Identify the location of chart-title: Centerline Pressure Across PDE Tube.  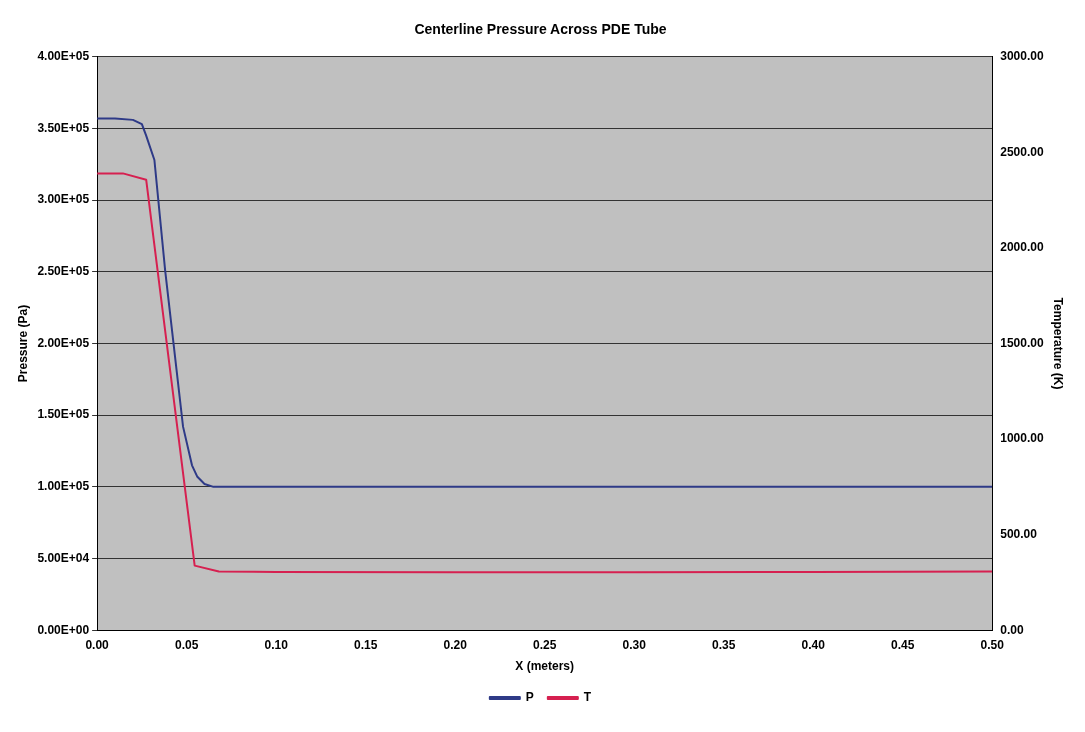
(540, 29).